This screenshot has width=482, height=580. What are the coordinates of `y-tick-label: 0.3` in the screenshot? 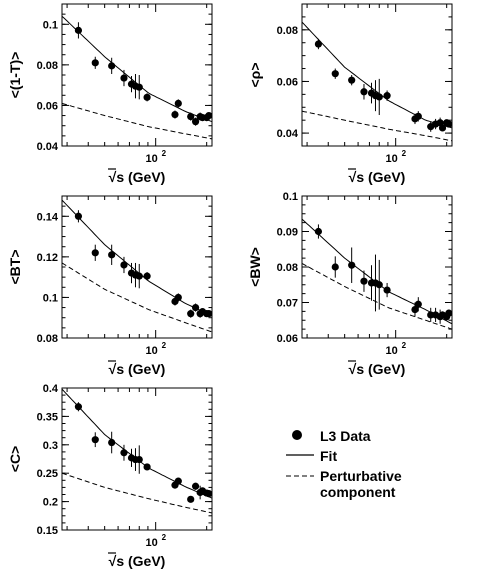 It's located at (50, 446).